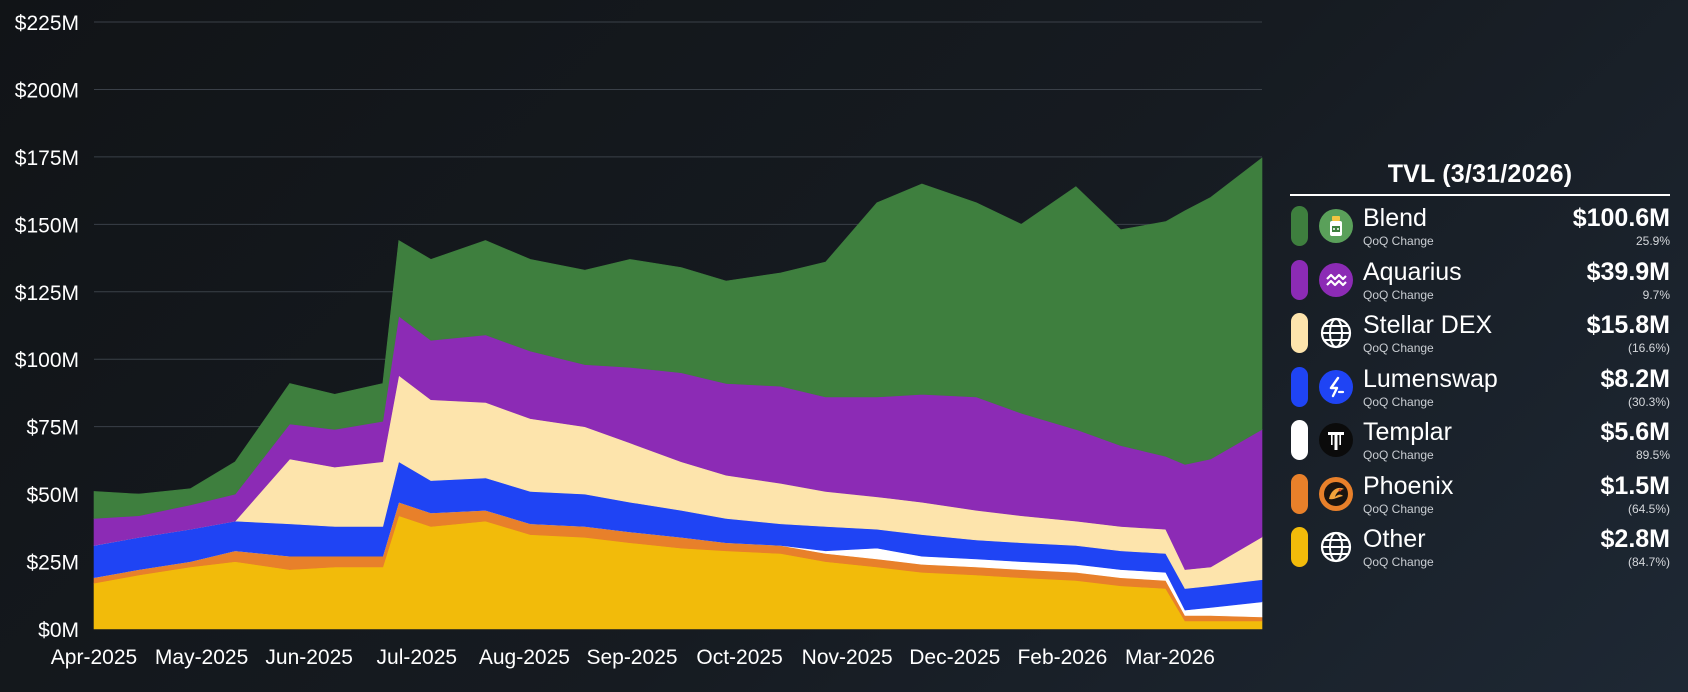 The image size is (1688, 692). Describe the element at coordinates (47, 293) in the screenshot. I see `y-tick-label: $125M` at that location.